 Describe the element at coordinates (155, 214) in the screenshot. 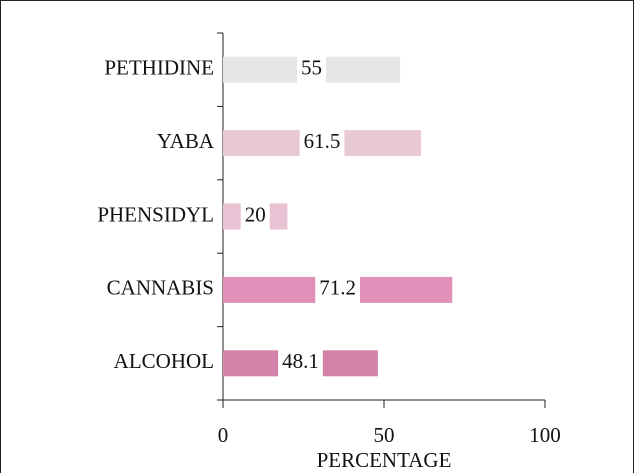

I see `y-tick-label: PHENSIDYL` at that location.